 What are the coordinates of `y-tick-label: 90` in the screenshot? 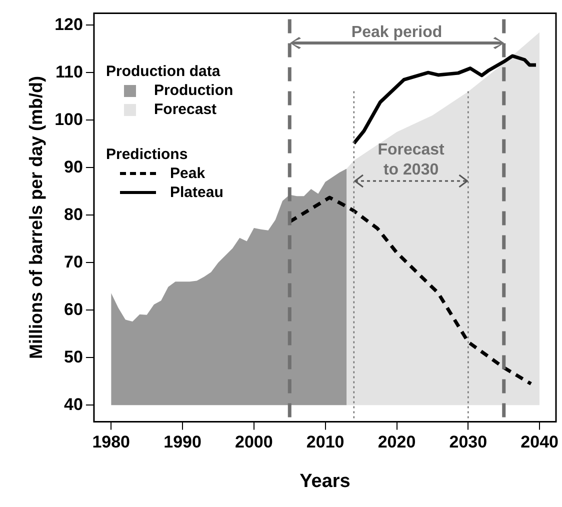 It's located at (73, 166).